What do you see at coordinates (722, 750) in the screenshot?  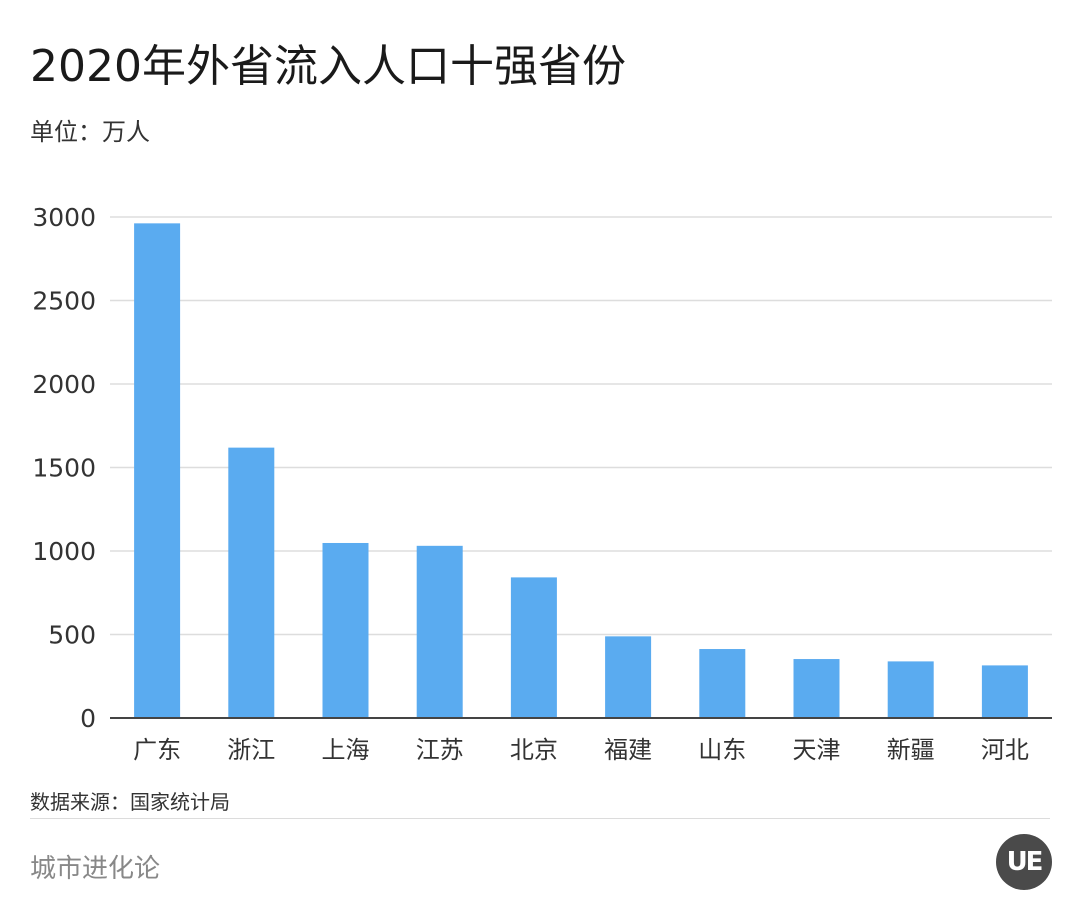 I see `x-tick-label: 山东` at bounding box center [722, 750].